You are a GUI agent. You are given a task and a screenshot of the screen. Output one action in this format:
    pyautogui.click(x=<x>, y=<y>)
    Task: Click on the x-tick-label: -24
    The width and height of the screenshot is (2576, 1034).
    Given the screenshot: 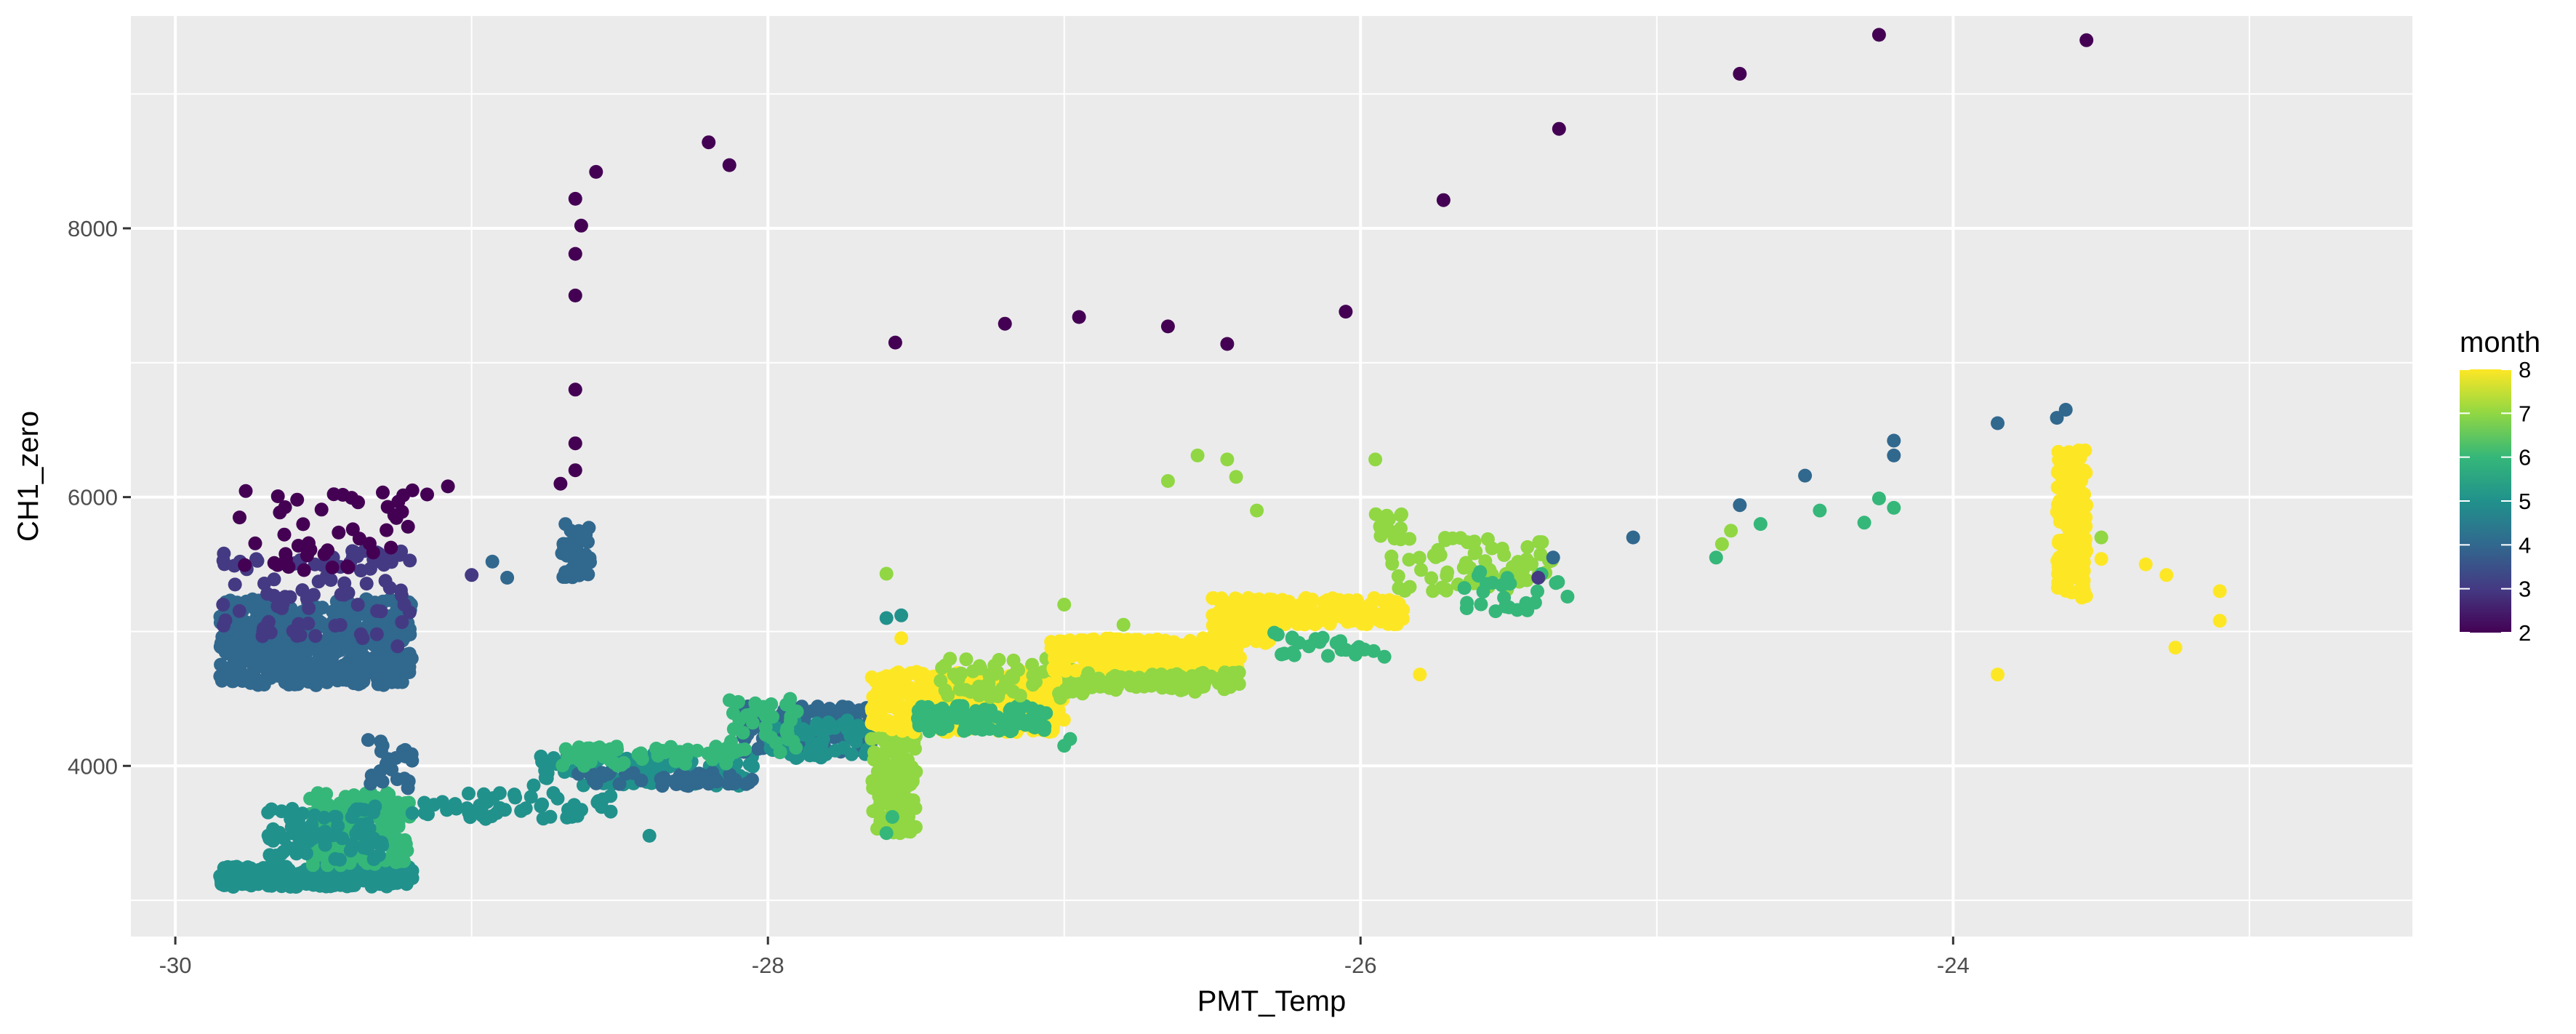 What is the action you would take?
    pyautogui.click(x=1954, y=965)
    